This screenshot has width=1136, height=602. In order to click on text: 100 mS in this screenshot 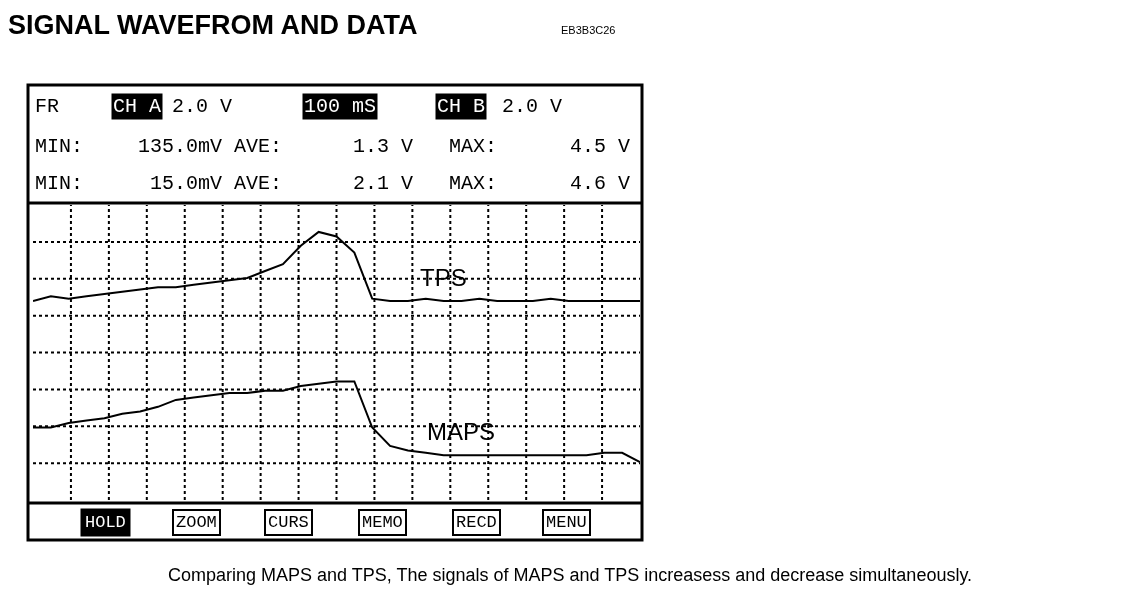, I will do `click(340, 106)`.